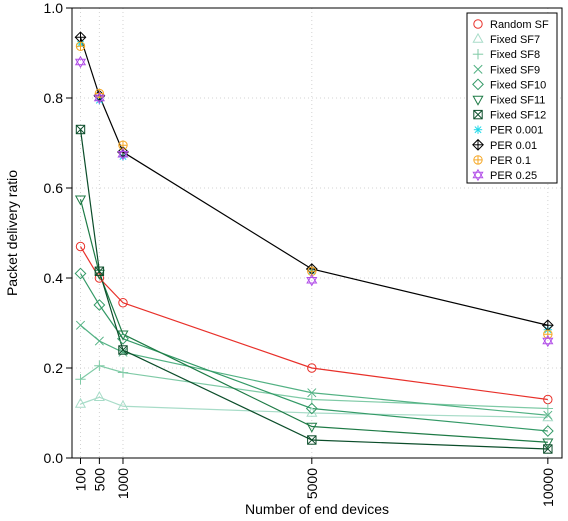 The width and height of the screenshot is (568, 521). Describe the element at coordinates (54, 458) in the screenshot. I see `y-tick-label: 0.0` at that location.